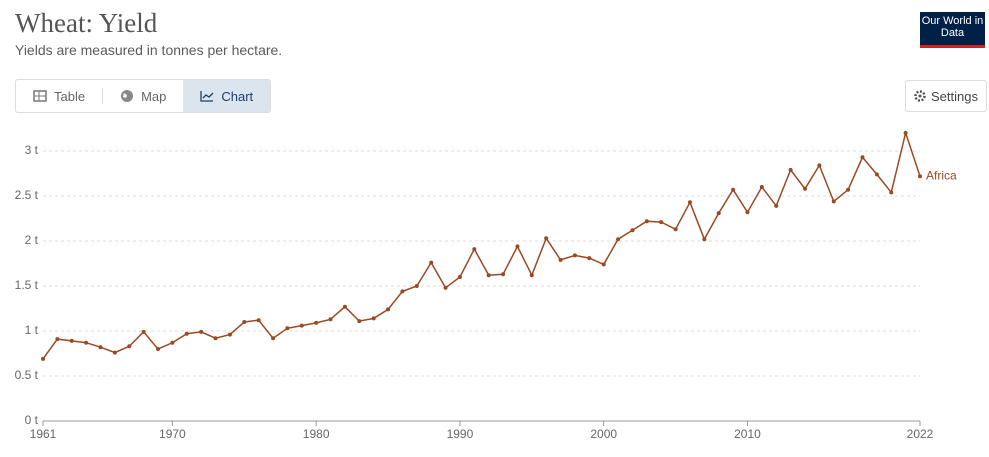 This screenshot has height=457, width=989. I want to click on chart-icon, so click(207, 96).